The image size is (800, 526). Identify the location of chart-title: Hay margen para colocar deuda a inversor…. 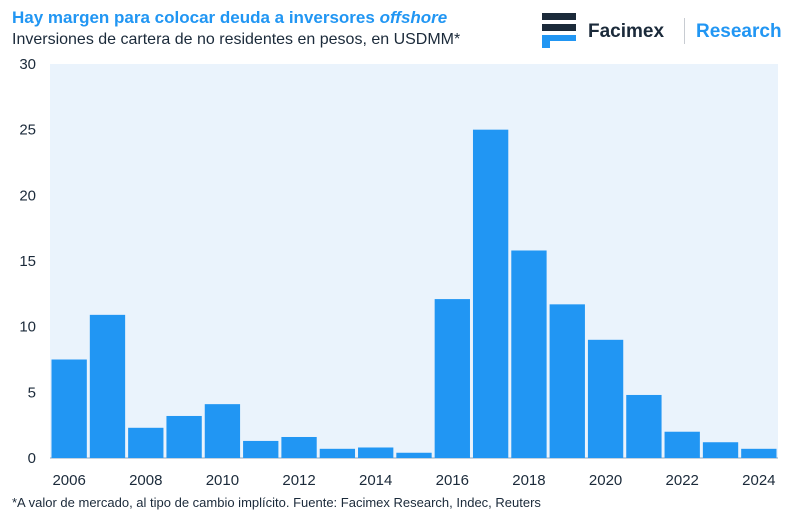
(229, 18).